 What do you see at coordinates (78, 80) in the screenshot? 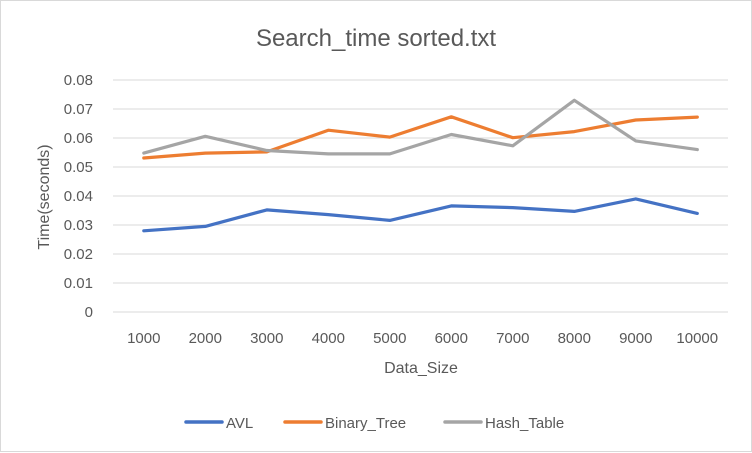
I see `y-tick-label: 0.08` at bounding box center [78, 80].